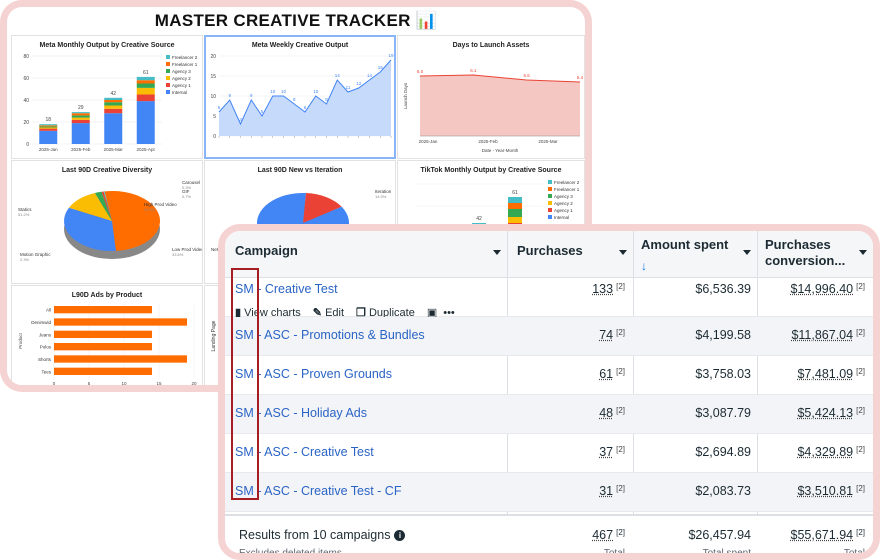 This screenshot has width=880, height=560. Describe the element at coordinates (178, 254) in the screenshot. I see `slice-percent: 33.6%` at that location.